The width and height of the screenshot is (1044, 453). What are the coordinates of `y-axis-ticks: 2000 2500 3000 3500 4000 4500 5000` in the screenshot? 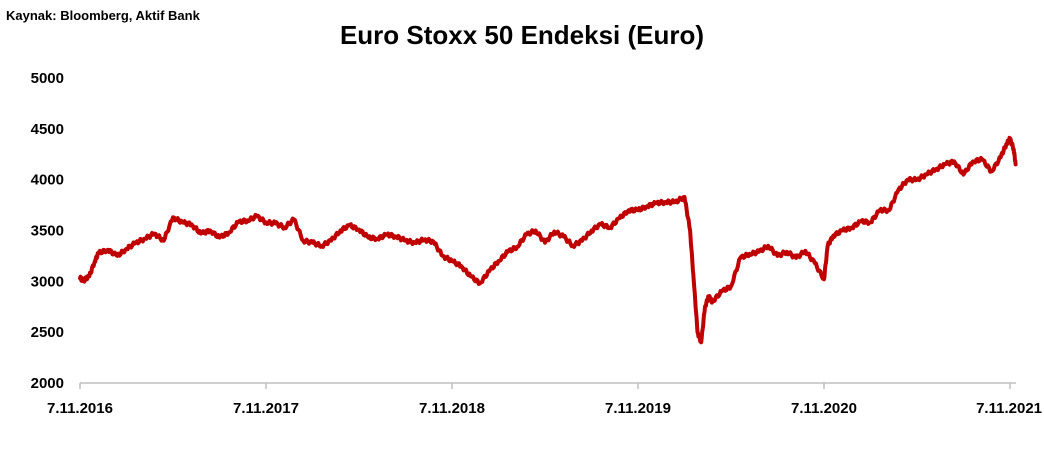 It's located at (47, 231).